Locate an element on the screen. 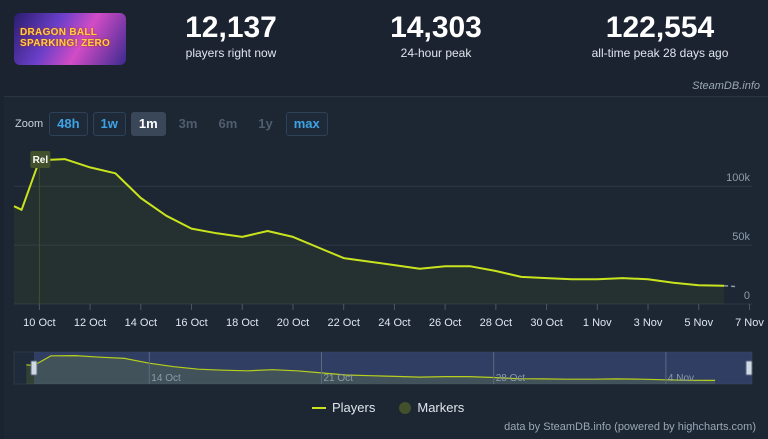  stat-24h-peak: 14,303 24-hour peak is located at coordinates (436, 36).